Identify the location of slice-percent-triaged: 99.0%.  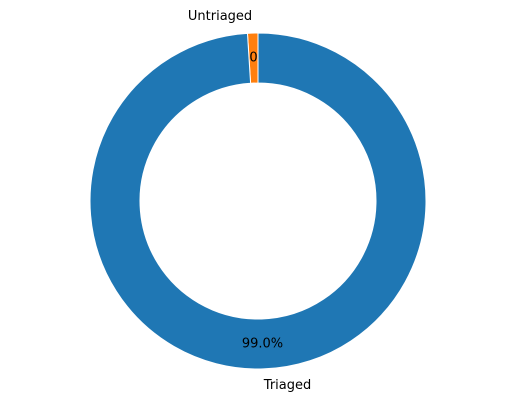
(262, 343).